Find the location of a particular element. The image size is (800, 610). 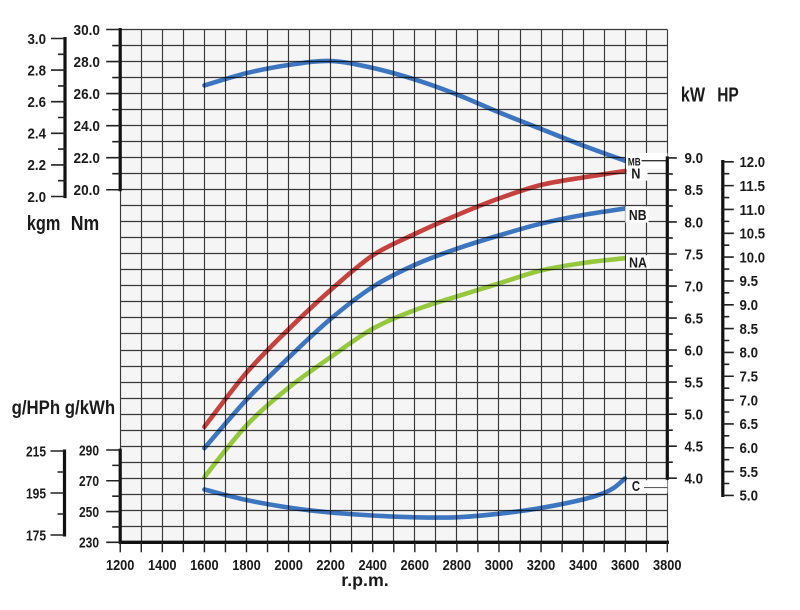

svg-text: 2.4 is located at coordinates (37, 134).